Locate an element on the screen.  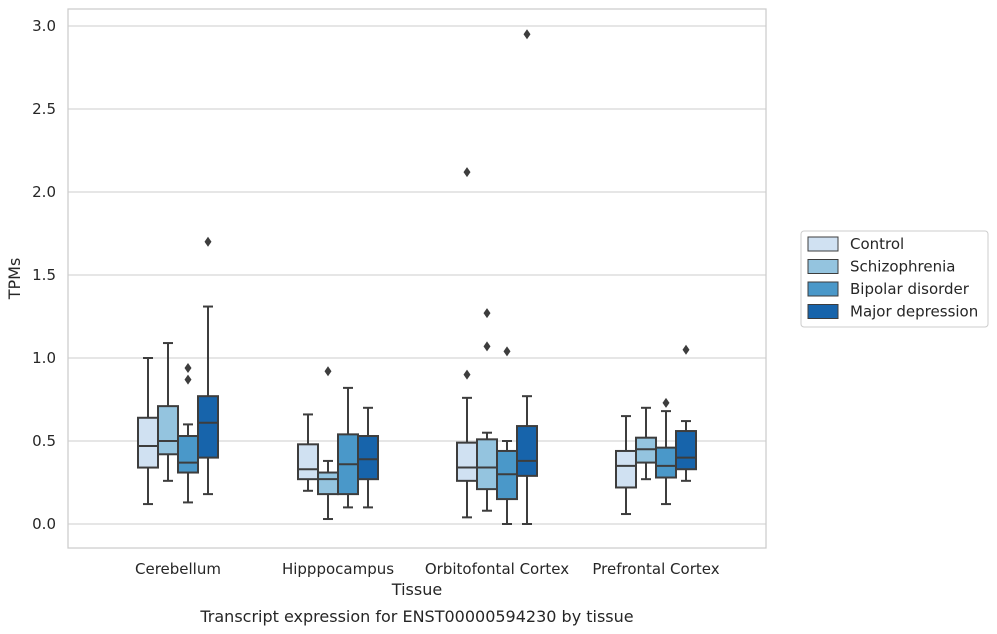
y-tick-label: 0.5 is located at coordinates (44, 441).